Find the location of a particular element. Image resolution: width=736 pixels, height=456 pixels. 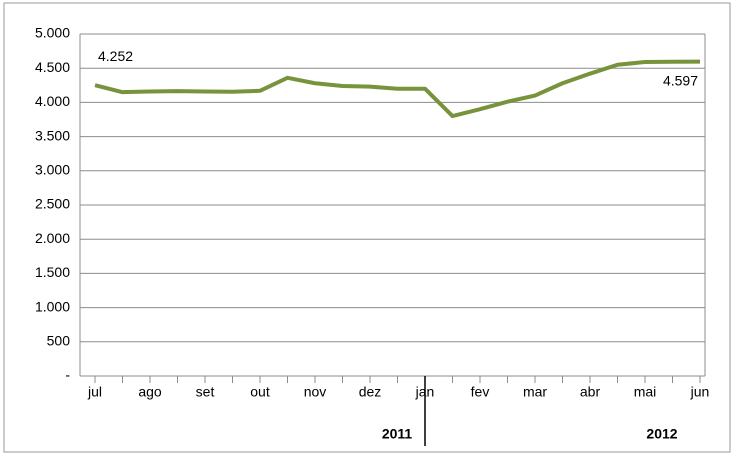

data-line is located at coordinates (397, 89).